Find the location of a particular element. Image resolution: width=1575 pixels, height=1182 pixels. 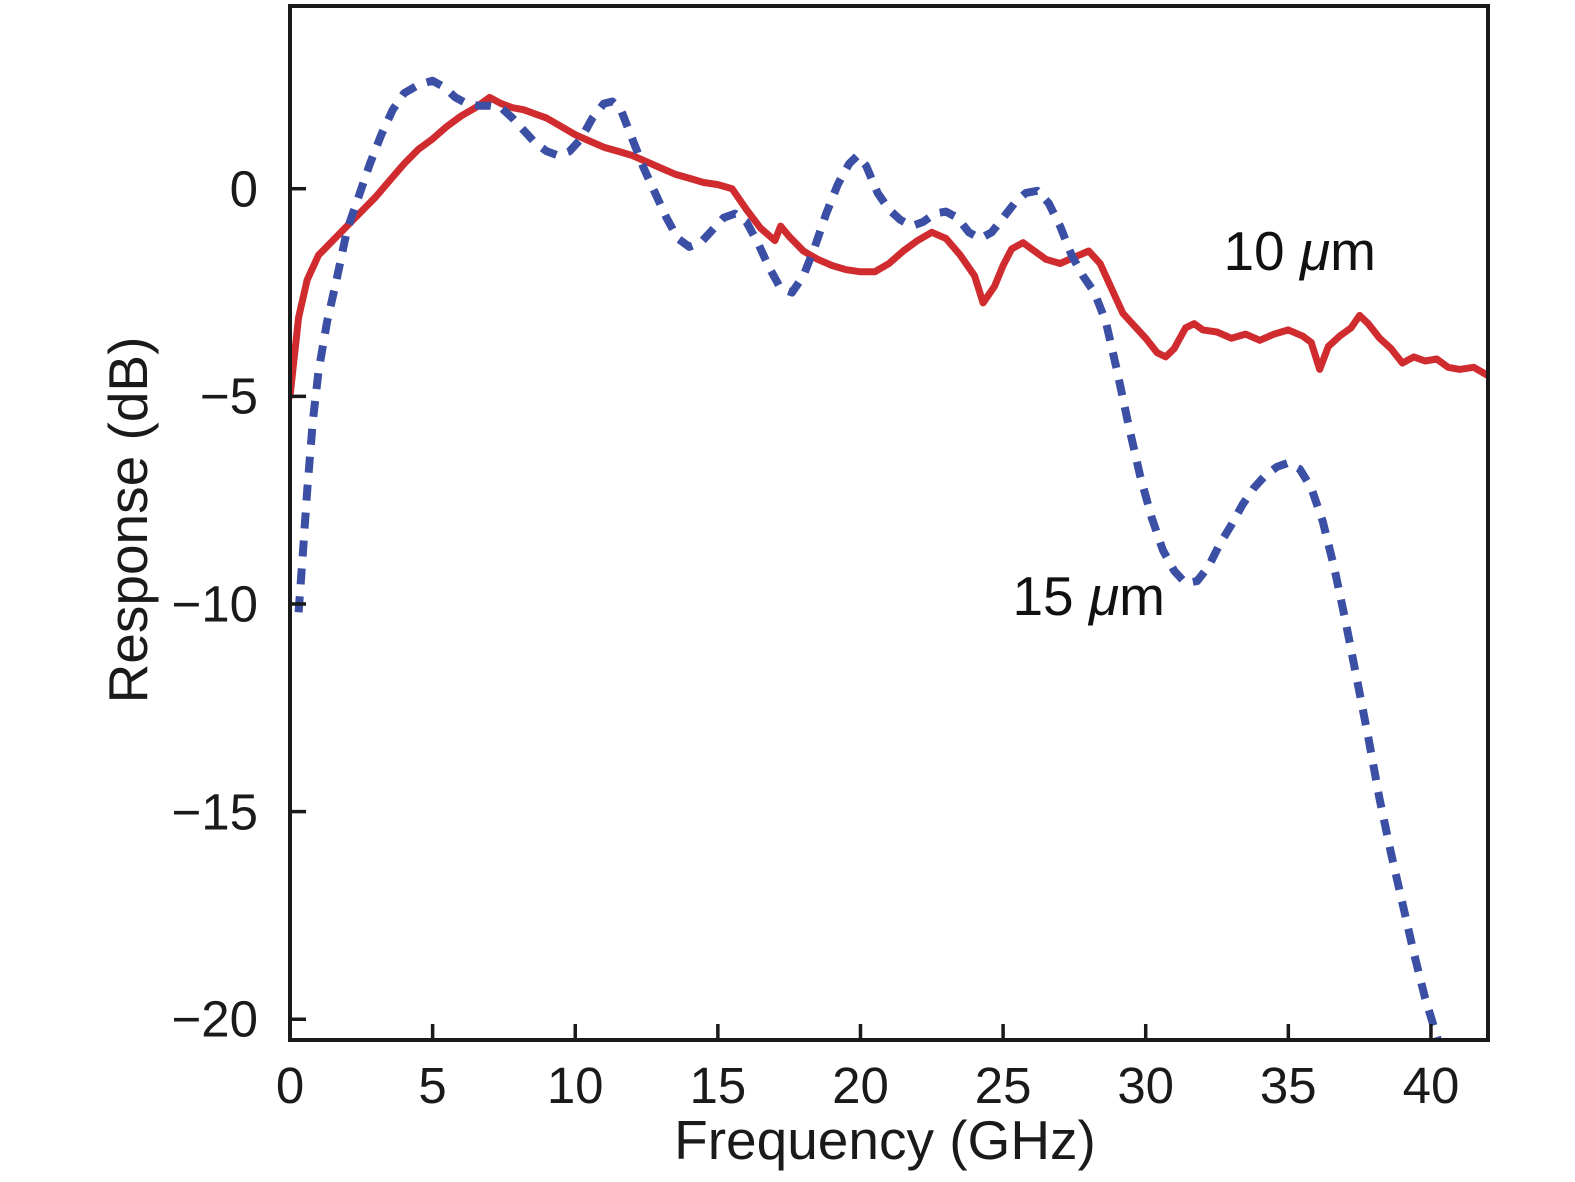

series-label: 15 μm is located at coordinates (1088, 595).